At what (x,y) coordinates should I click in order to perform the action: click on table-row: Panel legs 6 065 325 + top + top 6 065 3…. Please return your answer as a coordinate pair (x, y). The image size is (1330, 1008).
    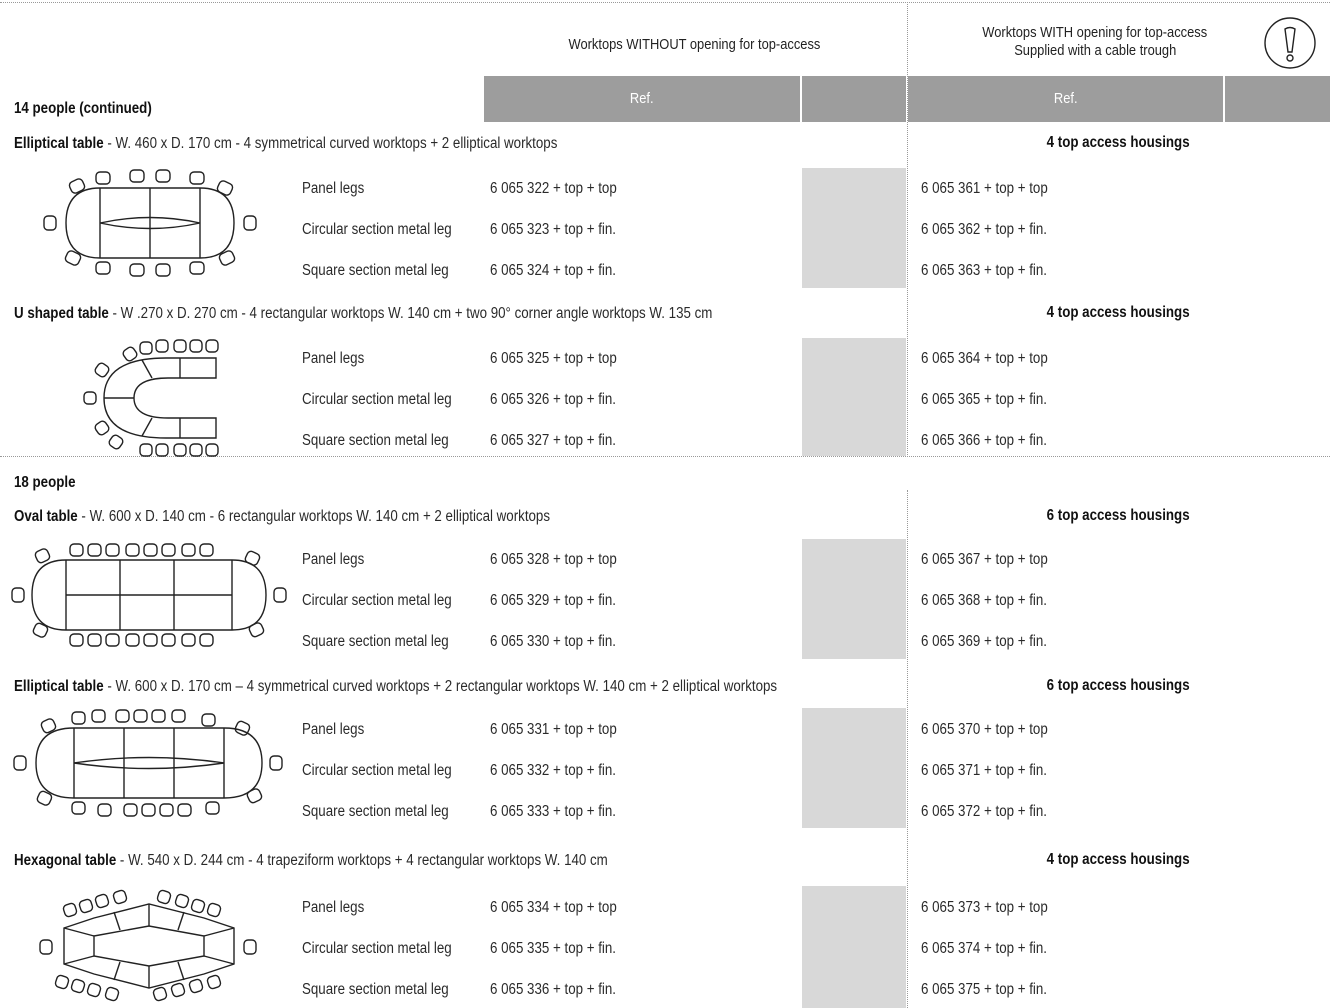
    Looking at the image, I should click on (665, 359).